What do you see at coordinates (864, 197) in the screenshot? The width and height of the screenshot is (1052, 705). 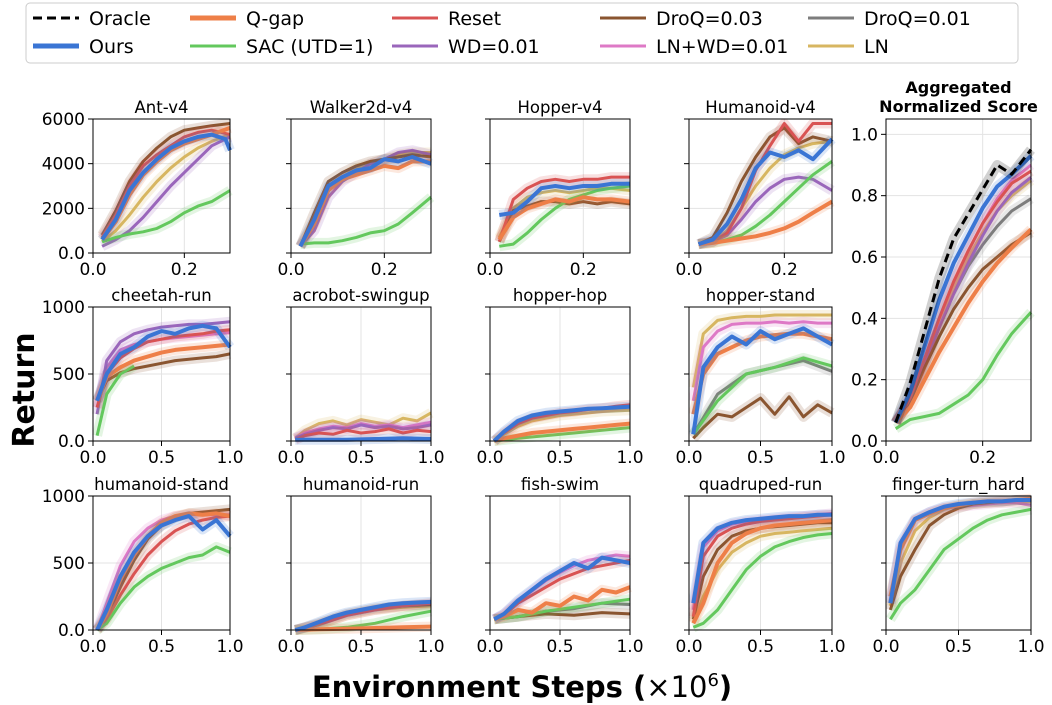 I see `y-tick-label: 0.8` at bounding box center [864, 197].